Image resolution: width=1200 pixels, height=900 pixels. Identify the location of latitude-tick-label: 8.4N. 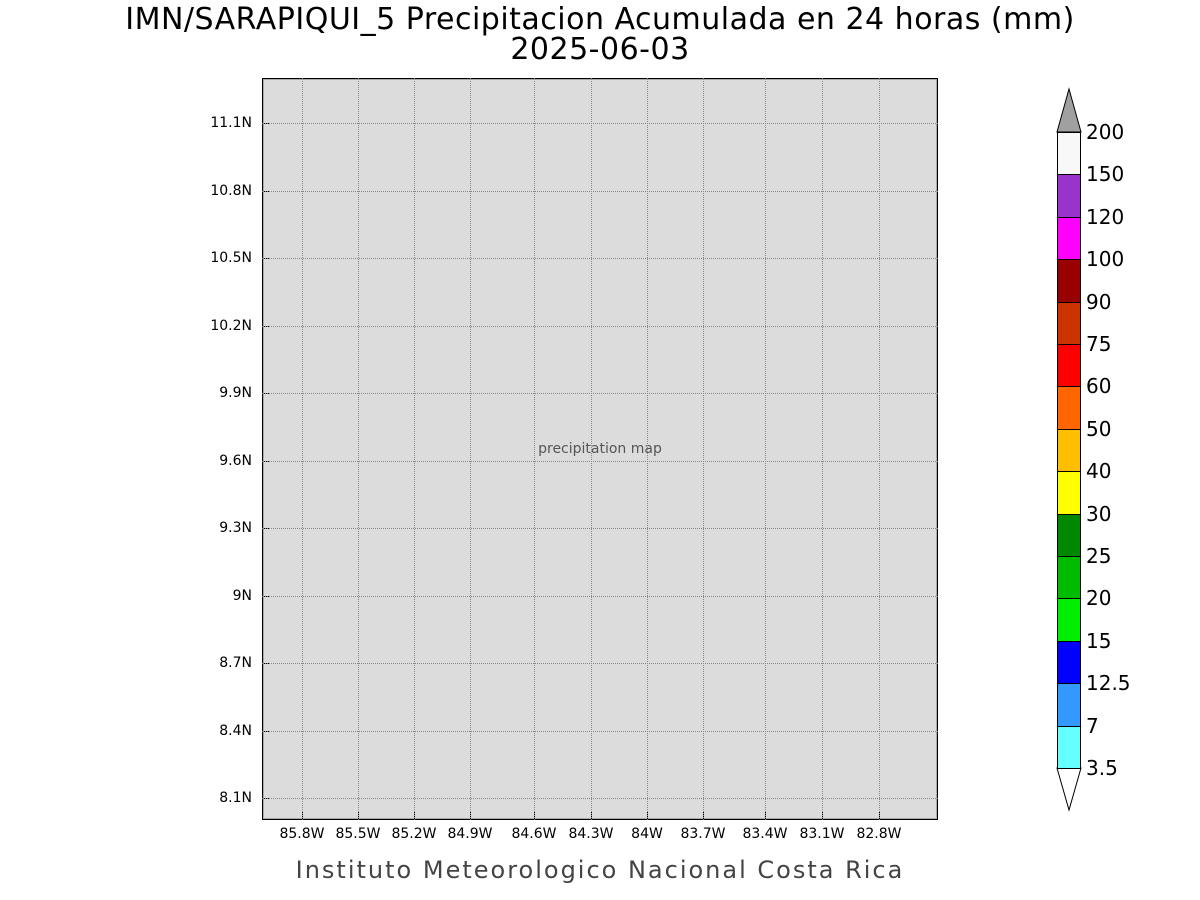
(235, 731).